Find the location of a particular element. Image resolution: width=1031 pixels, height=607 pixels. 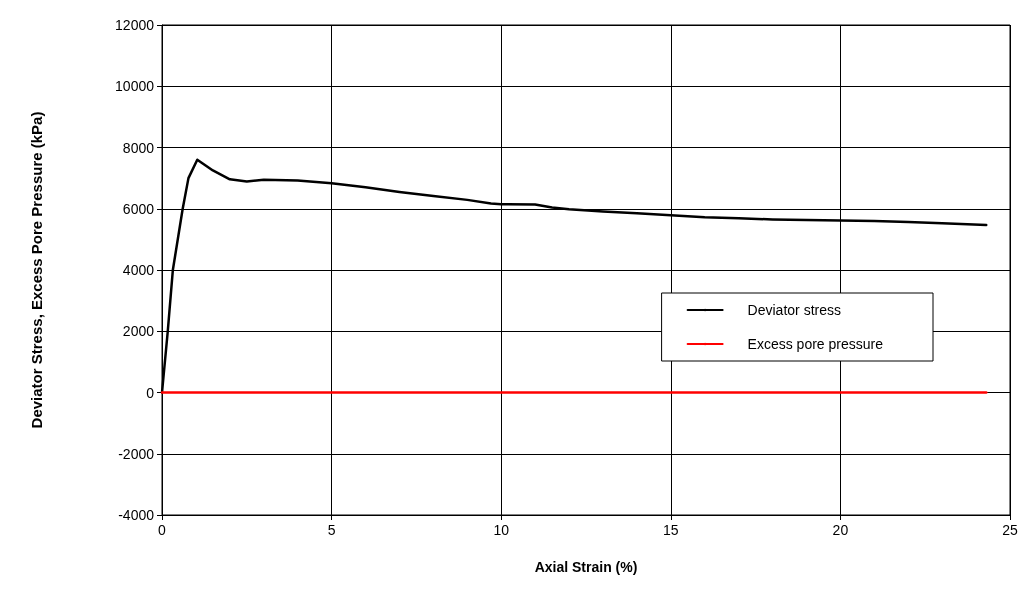

y-tick-label: 6000 is located at coordinates (138, 208).